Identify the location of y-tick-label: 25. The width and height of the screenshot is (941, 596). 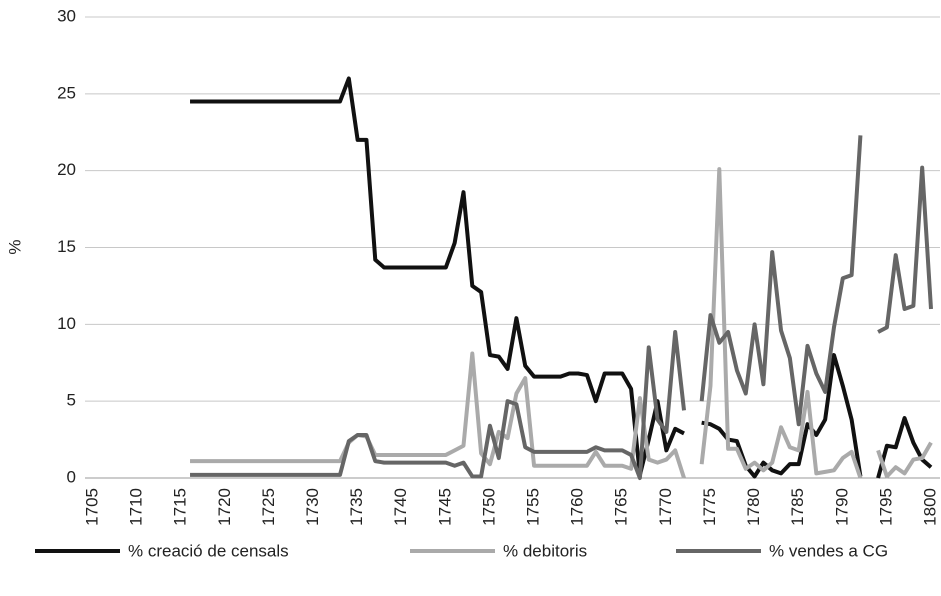
(66, 92).